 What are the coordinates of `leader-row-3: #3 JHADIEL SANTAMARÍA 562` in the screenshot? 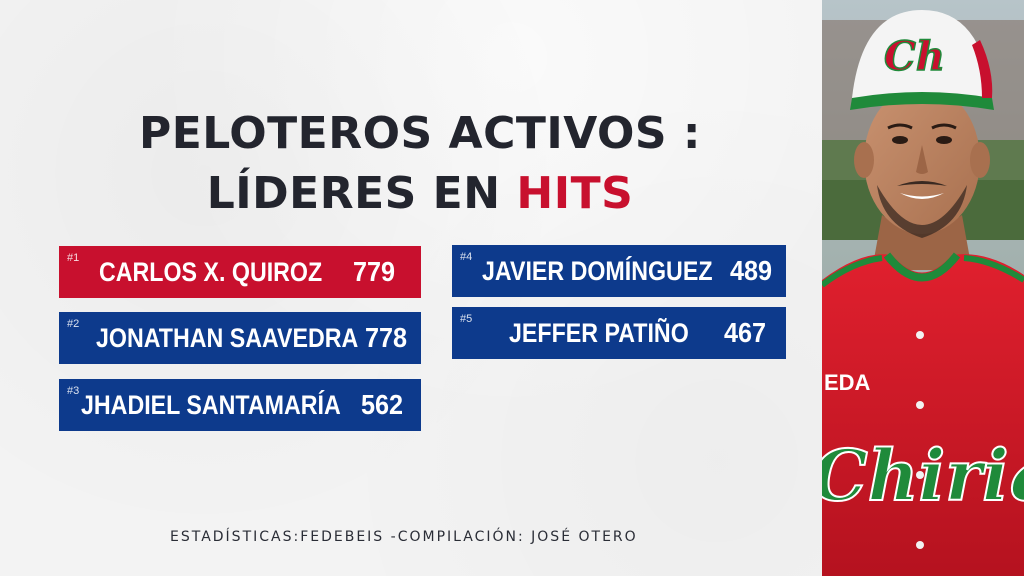 It's located at (240, 405).